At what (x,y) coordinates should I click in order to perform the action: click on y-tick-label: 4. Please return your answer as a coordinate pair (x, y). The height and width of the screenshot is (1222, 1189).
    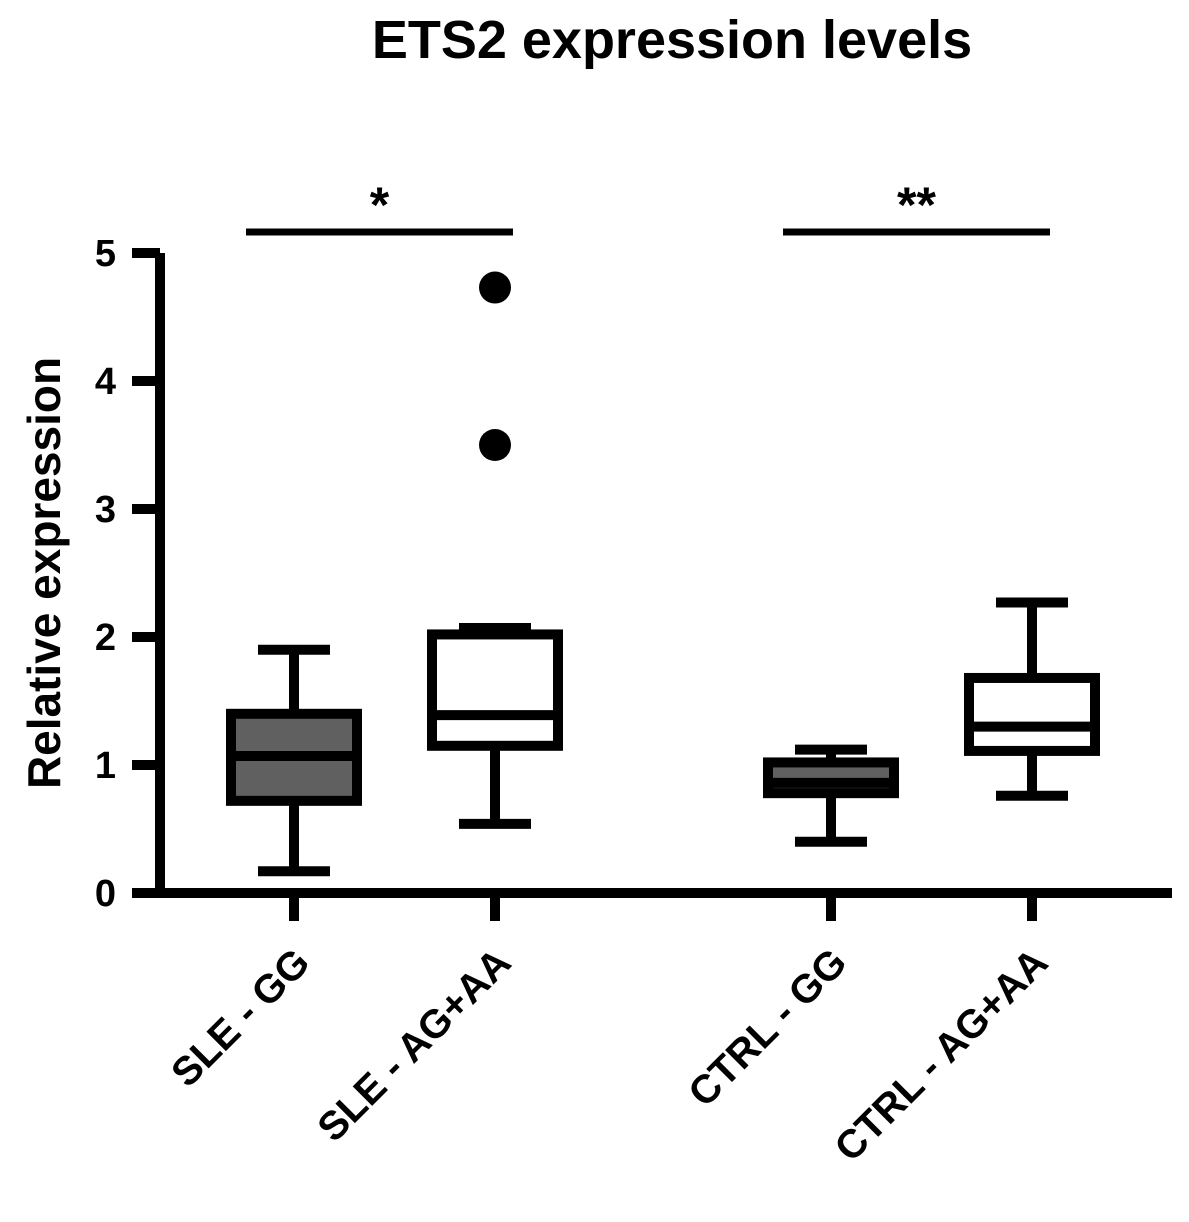
    Looking at the image, I should click on (105, 382).